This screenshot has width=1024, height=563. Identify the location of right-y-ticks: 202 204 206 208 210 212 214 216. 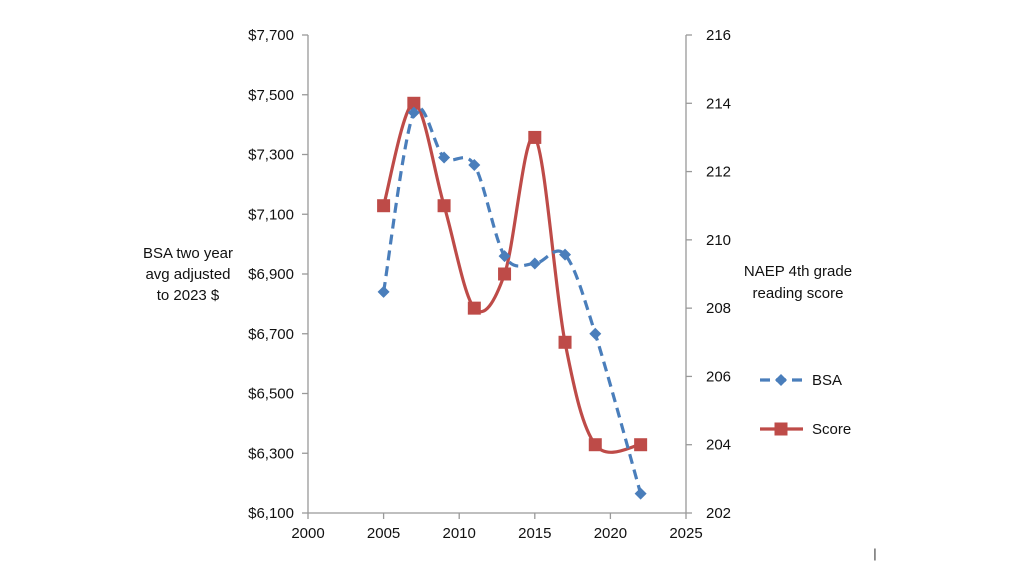
(708, 274).